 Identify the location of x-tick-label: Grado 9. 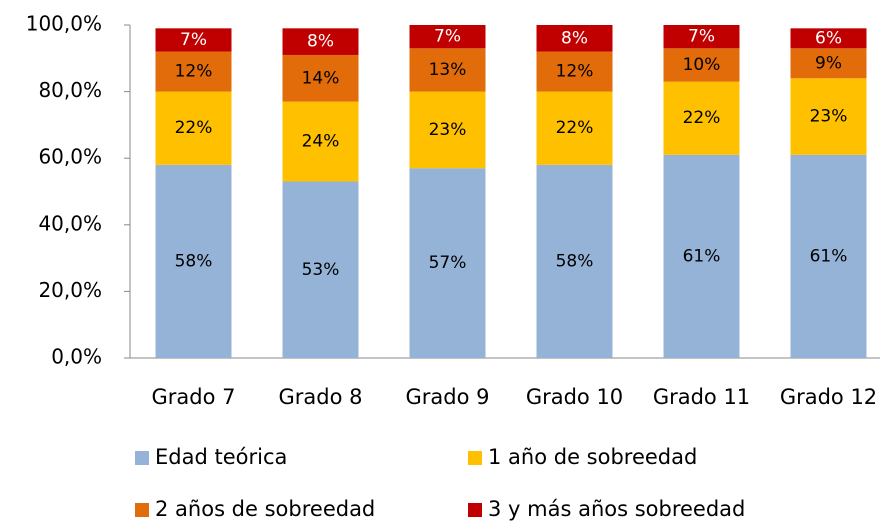
(448, 397).